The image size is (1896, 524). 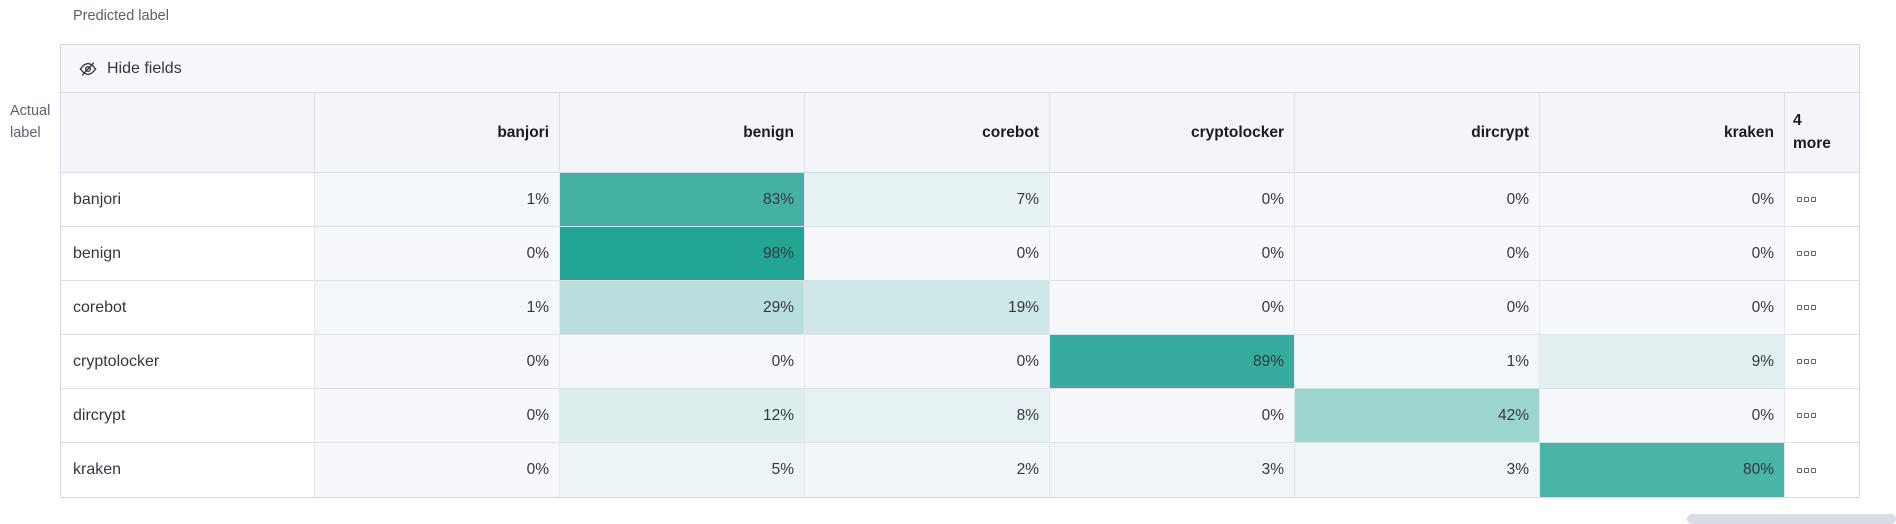 I want to click on matrix-cell-benign-benign: 98%, so click(x=682, y=254).